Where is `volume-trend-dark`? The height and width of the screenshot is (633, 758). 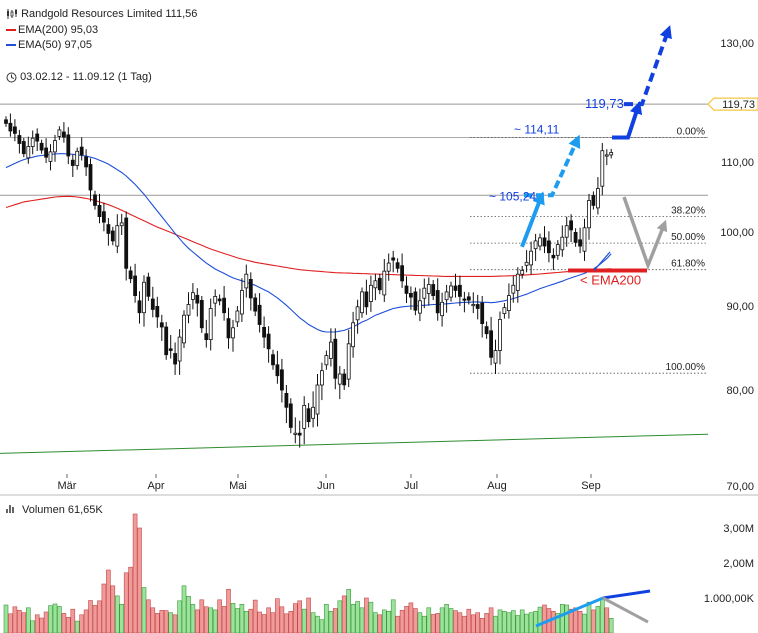 volume-trend-dark is located at coordinates (626, 594).